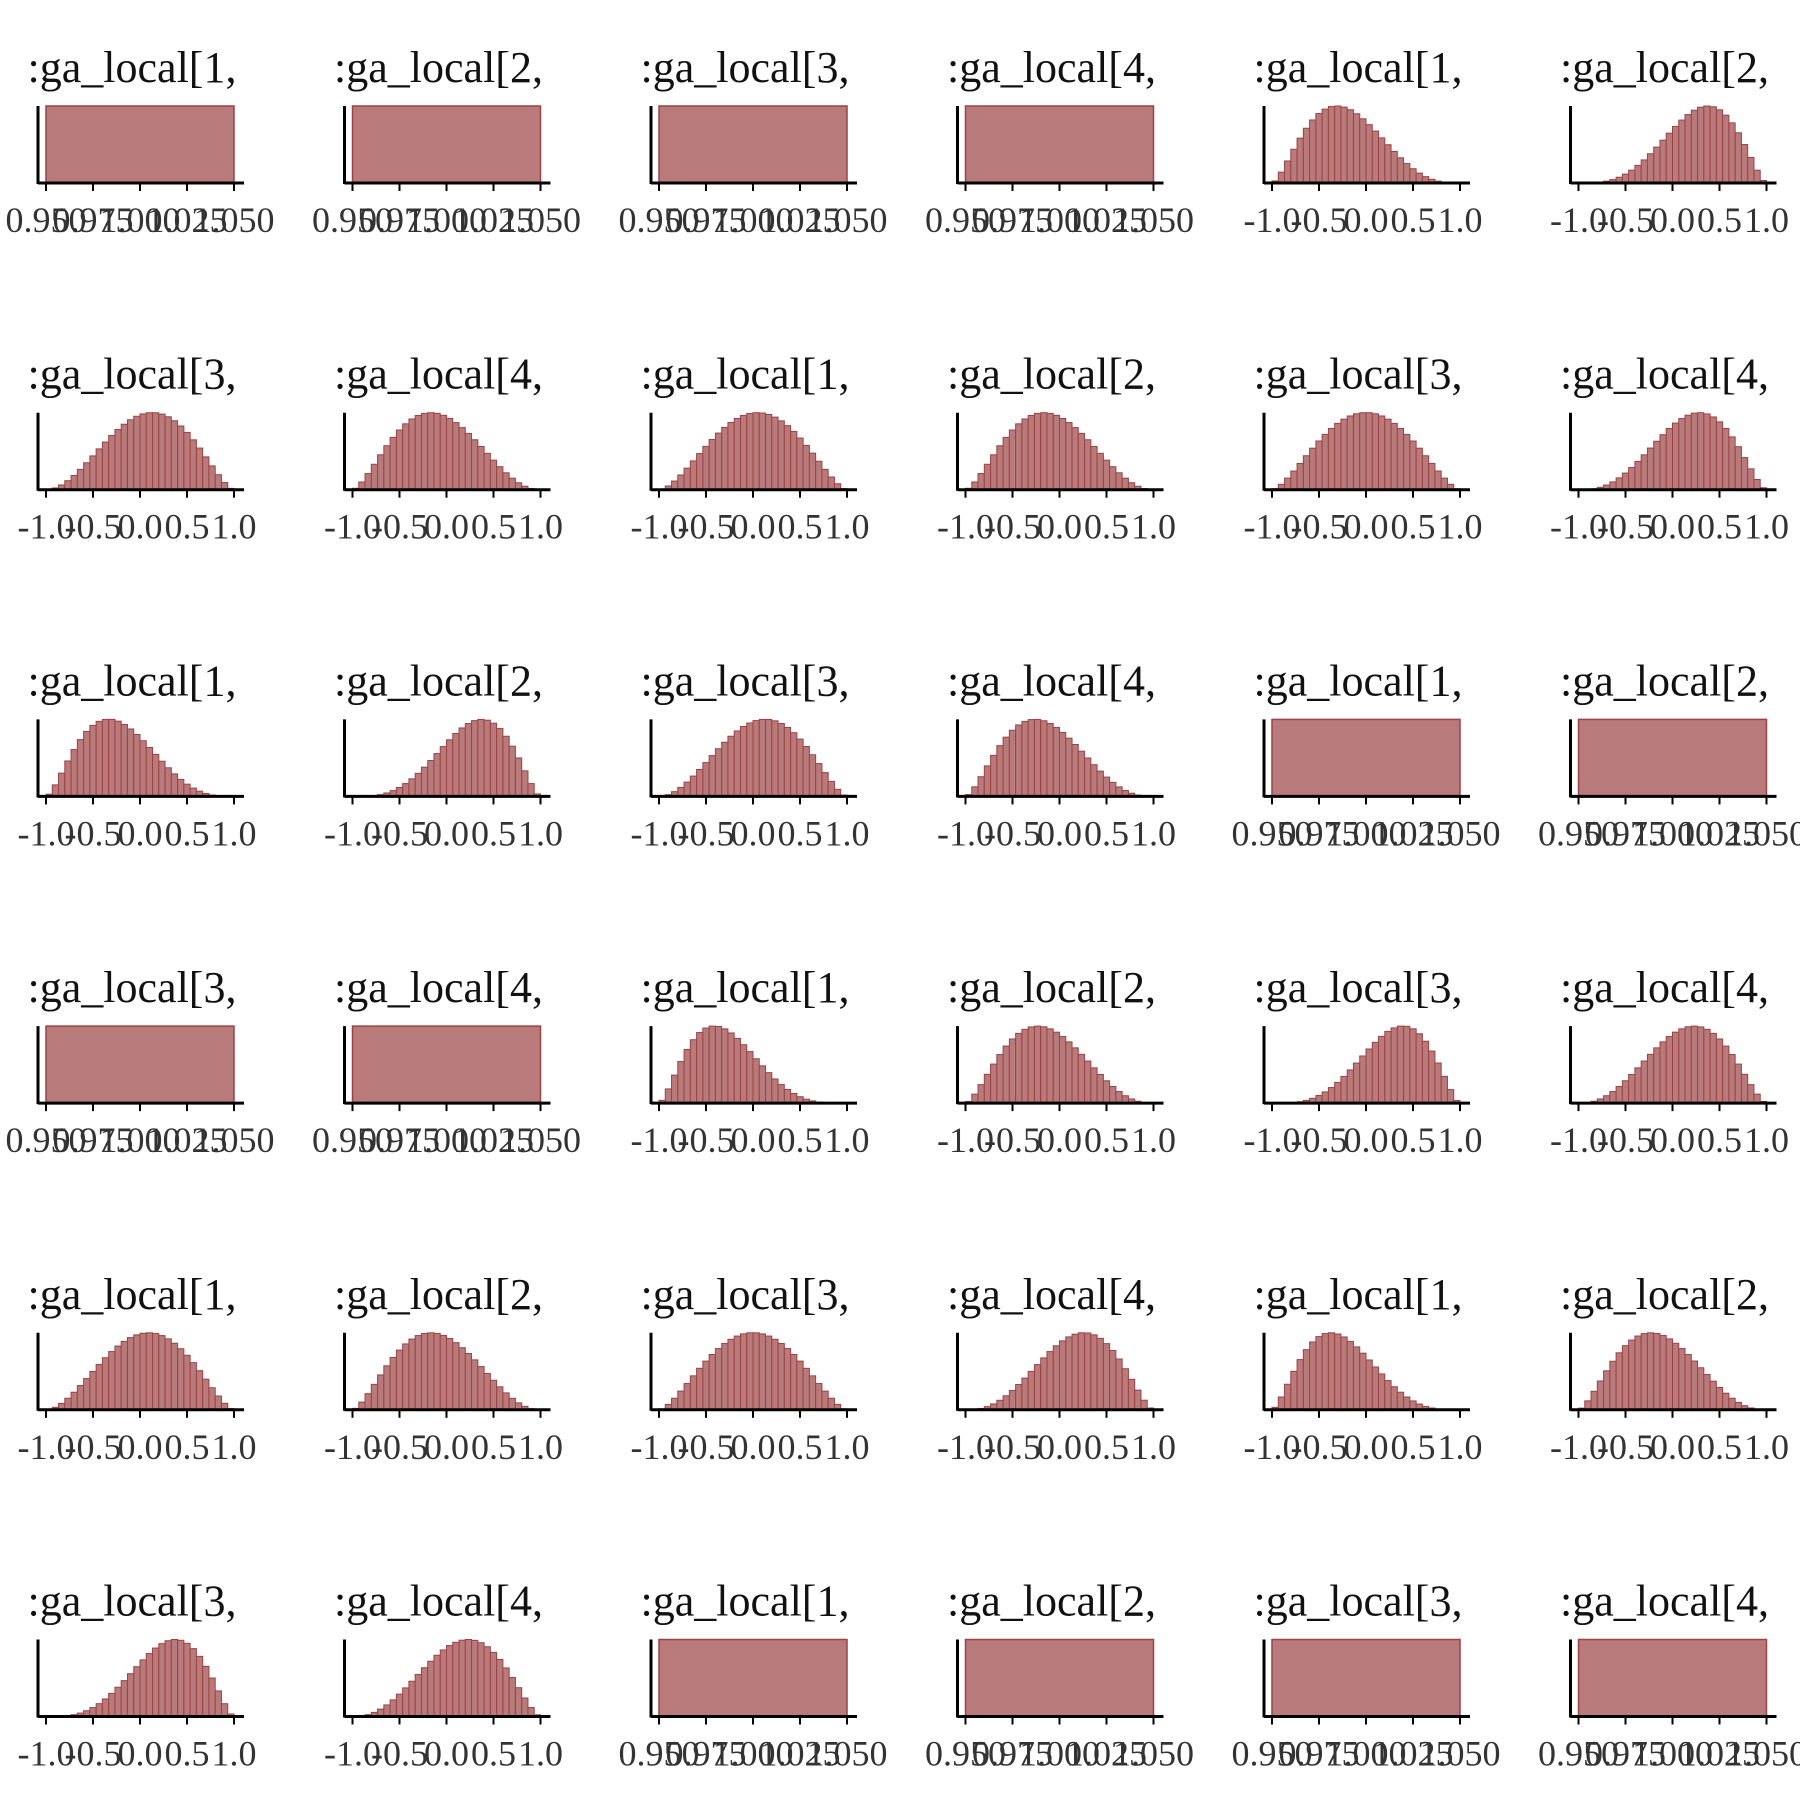  I want to click on panel: :ga_local[1, -1.0-0.50.0 0.5 1.0, so click(750, 1061).